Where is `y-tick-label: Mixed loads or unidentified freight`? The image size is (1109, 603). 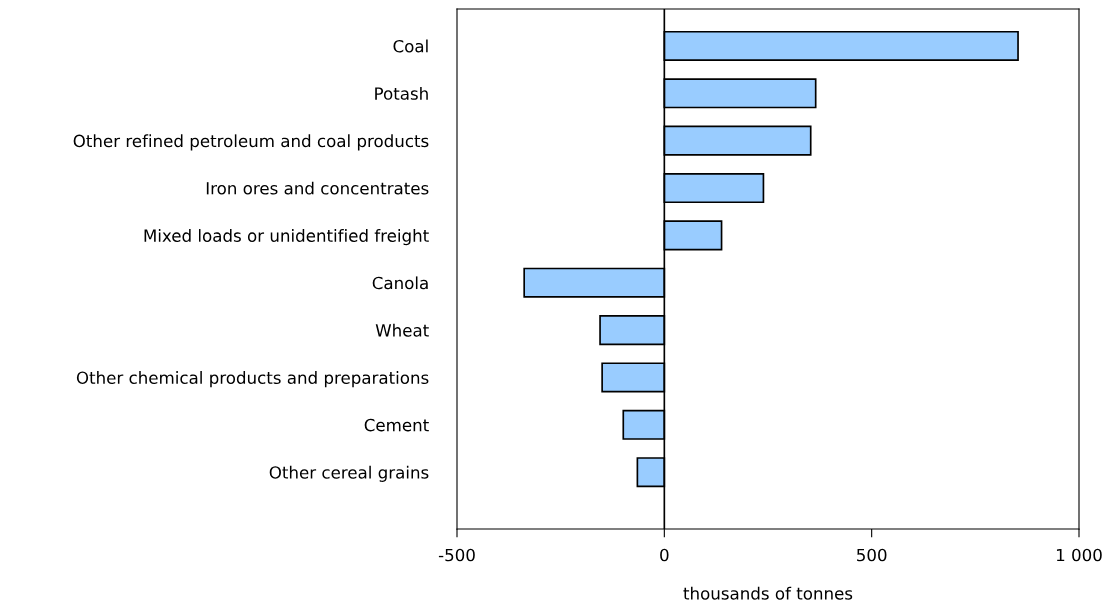
y-tick-label: Mixed loads or unidentified freight is located at coordinates (286, 237).